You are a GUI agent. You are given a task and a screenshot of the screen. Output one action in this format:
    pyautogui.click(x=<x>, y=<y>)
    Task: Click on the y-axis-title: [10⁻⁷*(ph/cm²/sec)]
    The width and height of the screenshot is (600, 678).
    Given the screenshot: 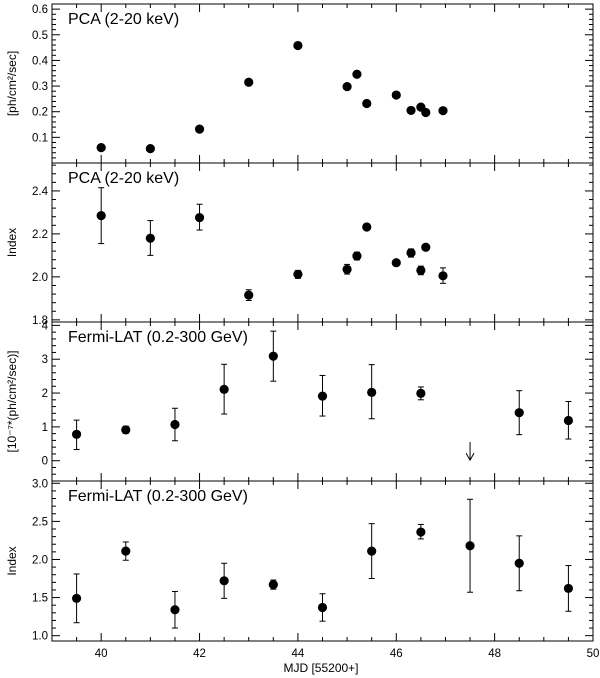 What is the action you would take?
    pyautogui.click(x=12, y=401)
    